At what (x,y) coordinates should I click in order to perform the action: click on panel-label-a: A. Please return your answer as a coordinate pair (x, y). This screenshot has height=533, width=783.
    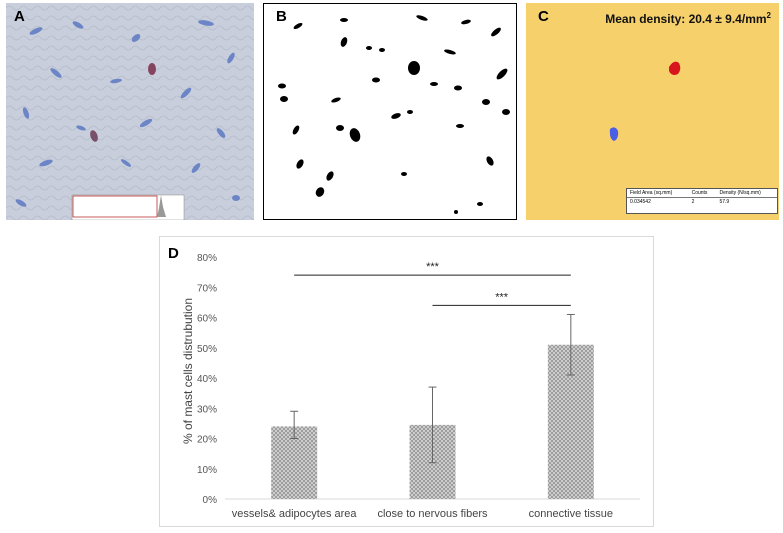
    Looking at the image, I should click on (19, 16).